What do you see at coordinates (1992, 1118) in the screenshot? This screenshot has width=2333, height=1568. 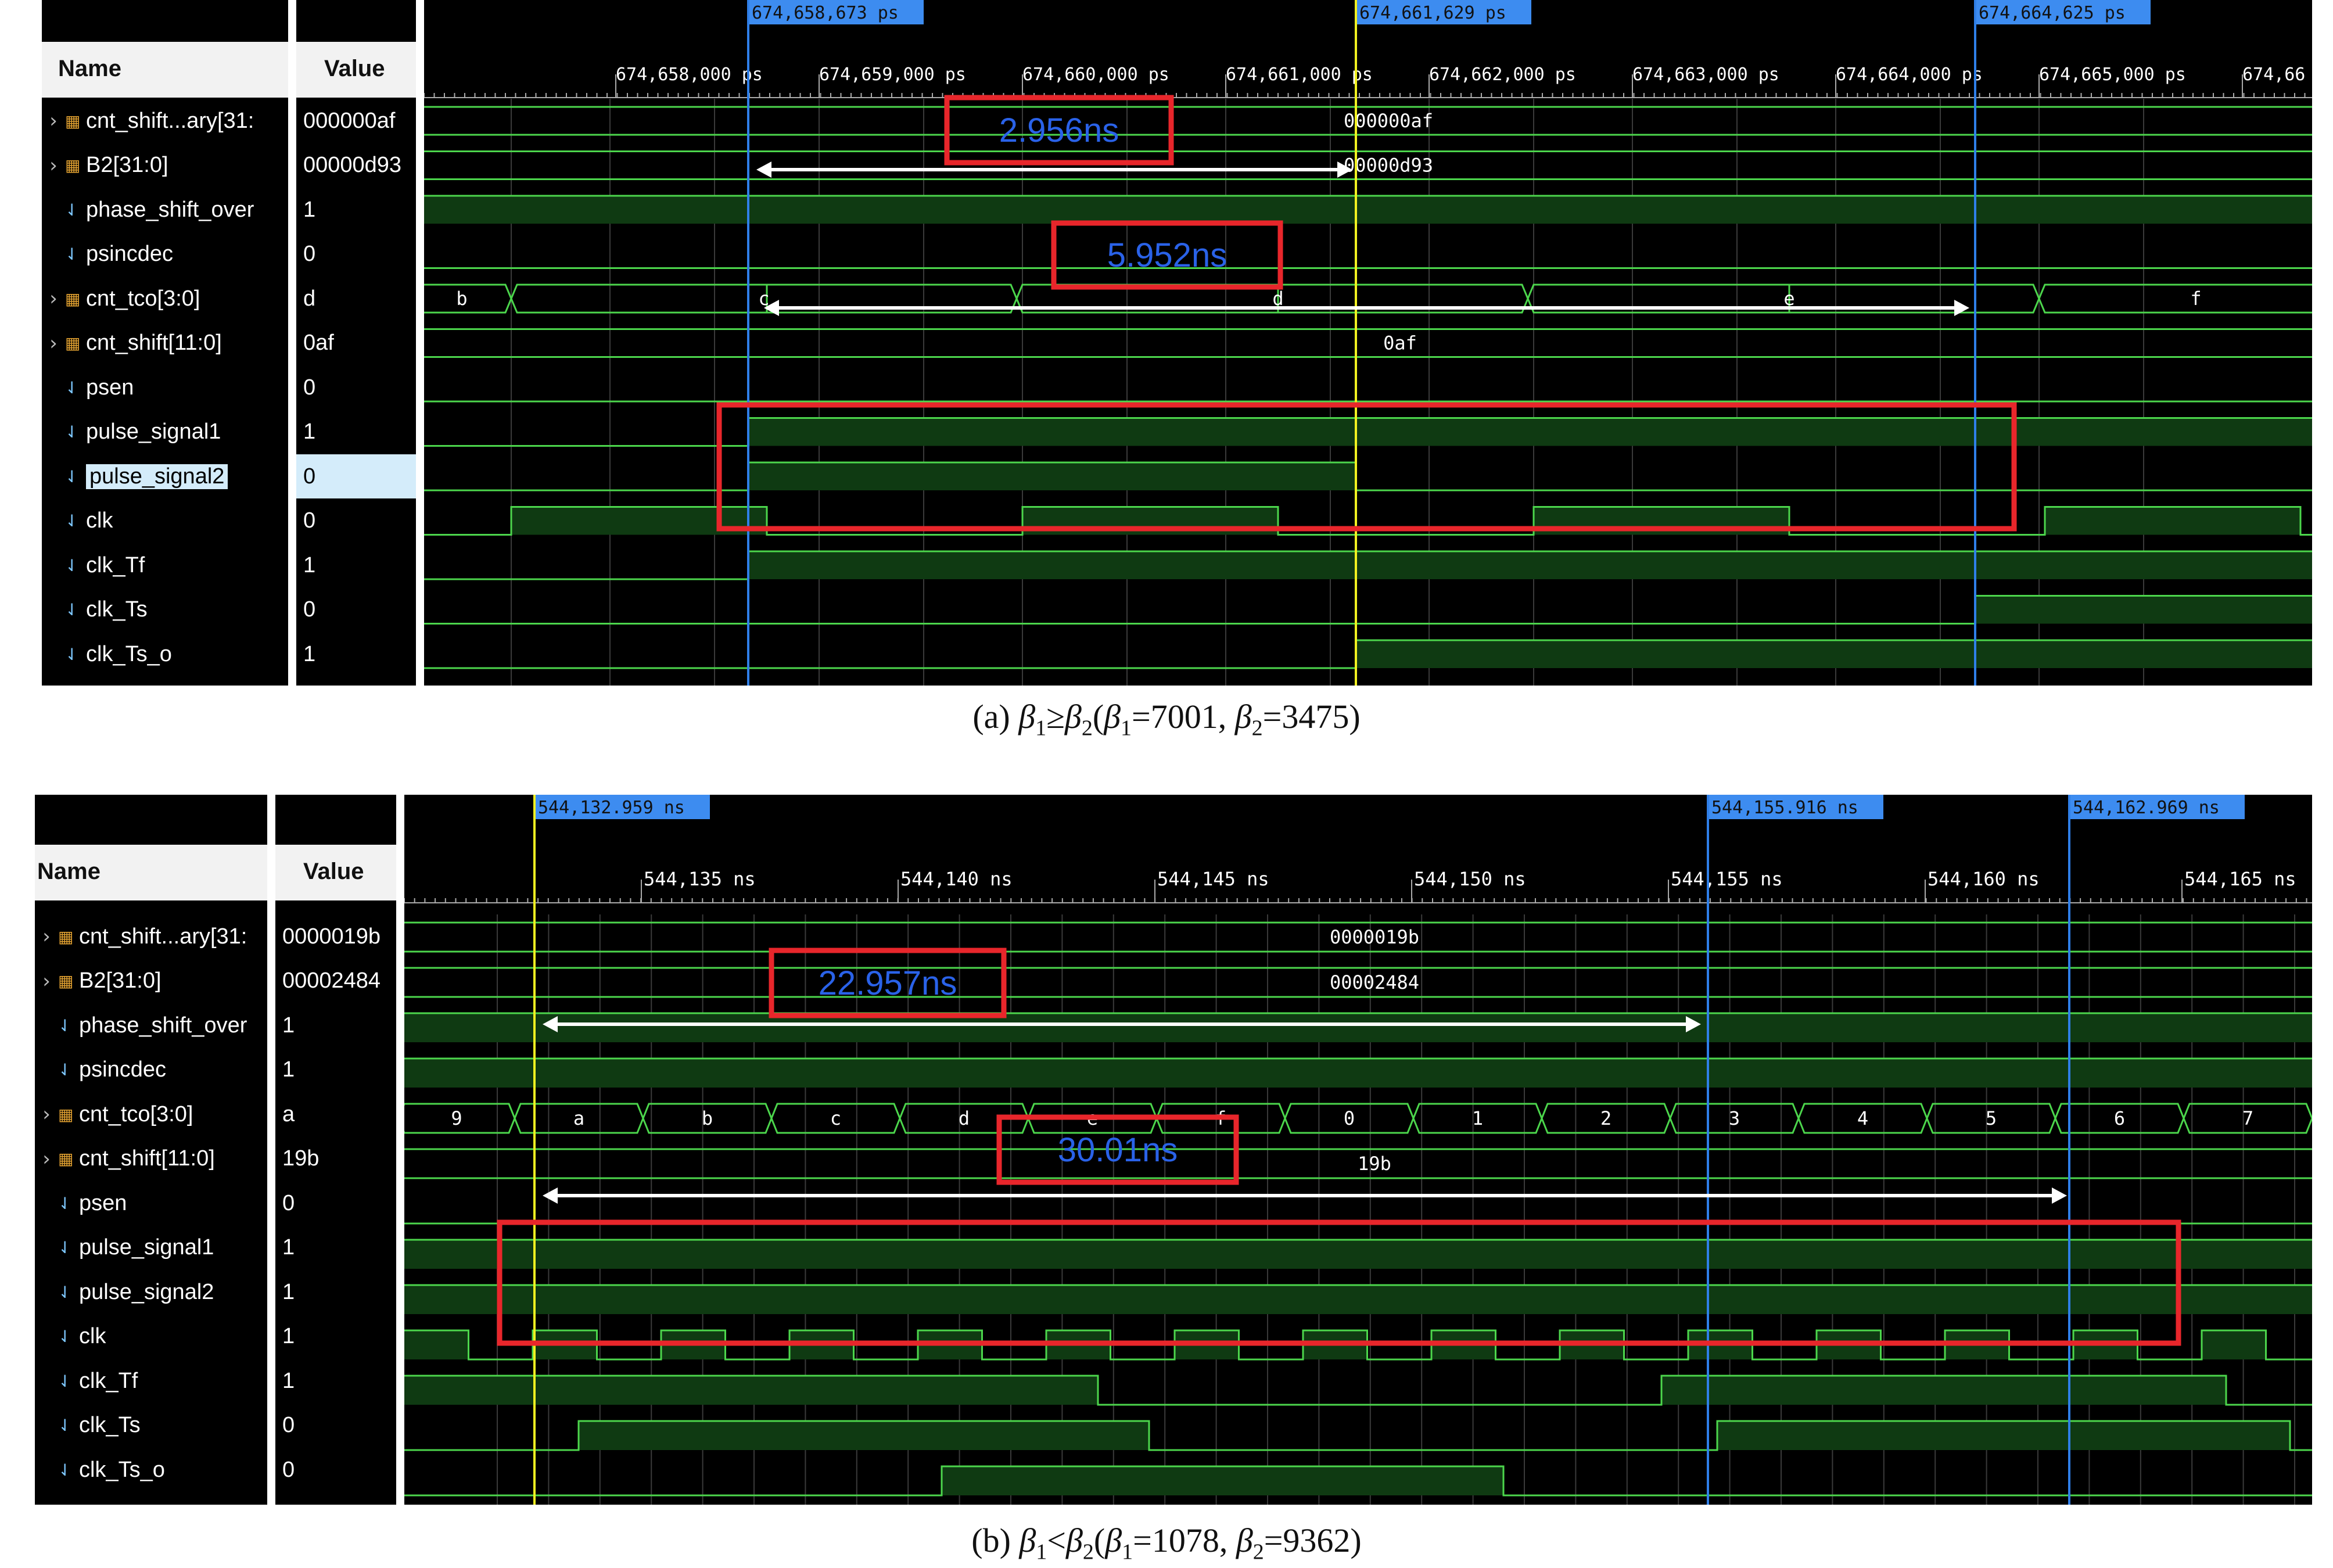 I see `bus-value-label: 5` at bounding box center [1992, 1118].